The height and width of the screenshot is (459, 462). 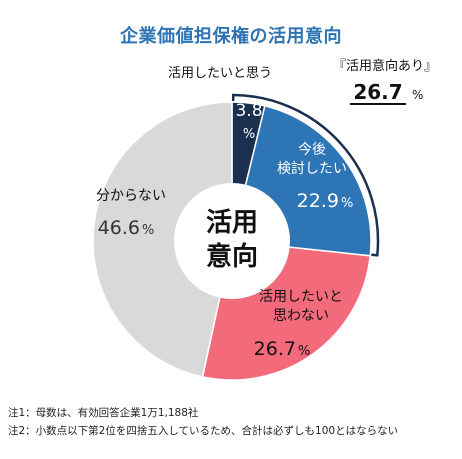 I want to click on slice-label-3-line-1: 活用したいと, so click(x=301, y=297).